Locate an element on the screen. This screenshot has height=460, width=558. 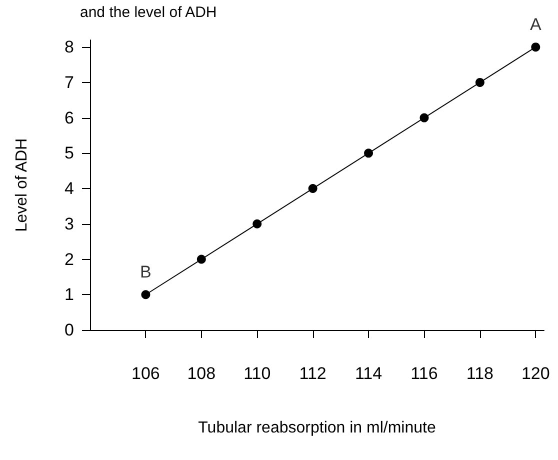
x-tick-label: 110 is located at coordinates (257, 373).